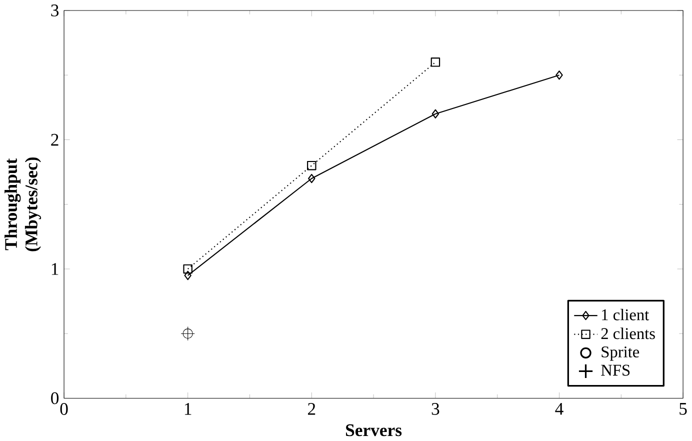 The height and width of the screenshot is (441, 692). What do you see at coordinates (54, 140) in the screenshot?
I see `y-tick-label: 2` at bounding box center [54, 140].